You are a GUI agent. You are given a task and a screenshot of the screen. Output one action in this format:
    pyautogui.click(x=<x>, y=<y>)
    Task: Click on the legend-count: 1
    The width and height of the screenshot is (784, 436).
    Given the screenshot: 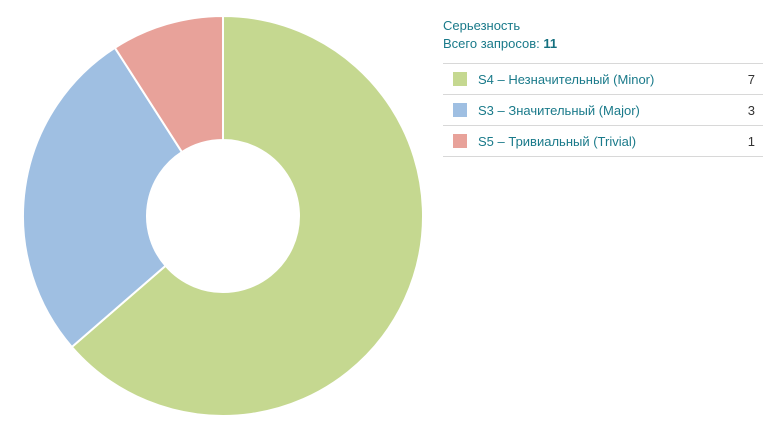 What is the action you would take?
    pyautogui.click(x=751, y=141)
    